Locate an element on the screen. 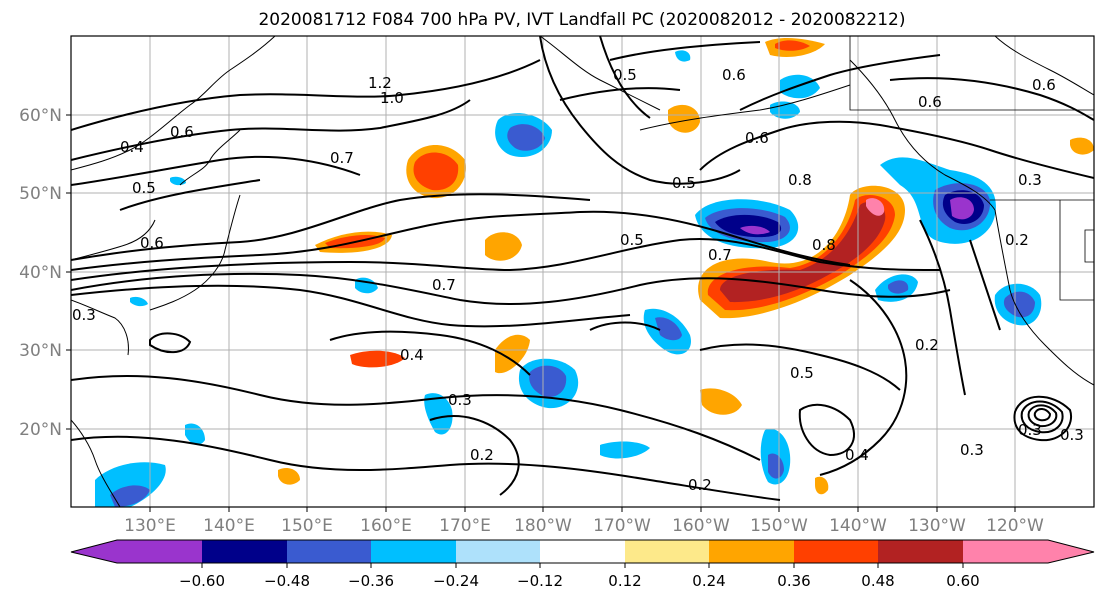  colorbar-tick-label: 0.24 is located at coordinates (708, 581).